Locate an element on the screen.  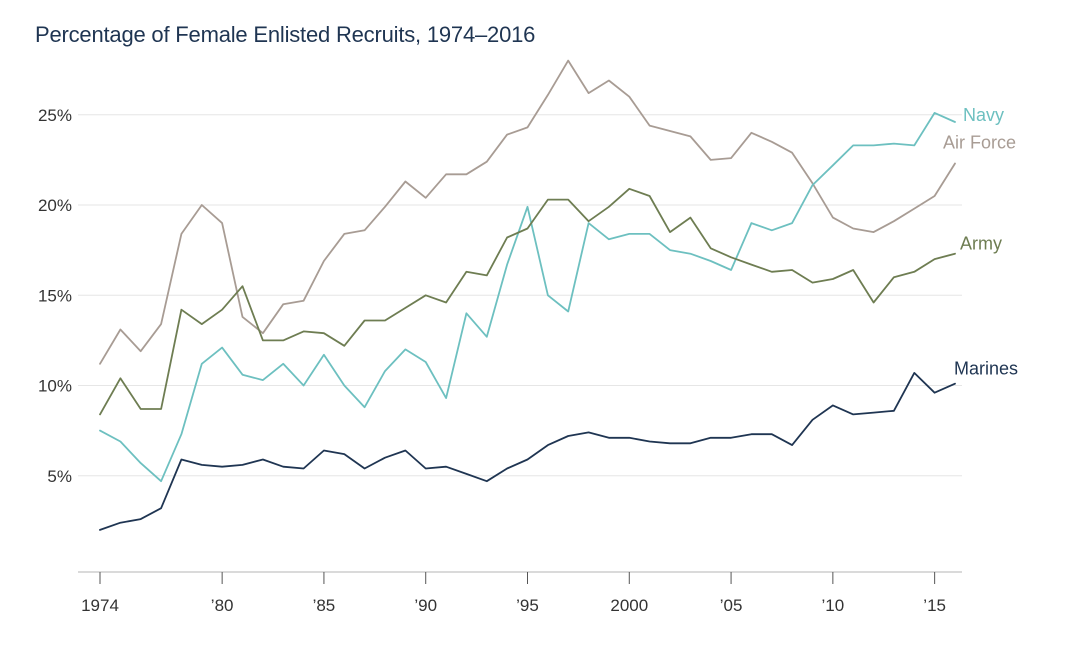
x-tick-label: ’05 is located at coordinates (731, 605).